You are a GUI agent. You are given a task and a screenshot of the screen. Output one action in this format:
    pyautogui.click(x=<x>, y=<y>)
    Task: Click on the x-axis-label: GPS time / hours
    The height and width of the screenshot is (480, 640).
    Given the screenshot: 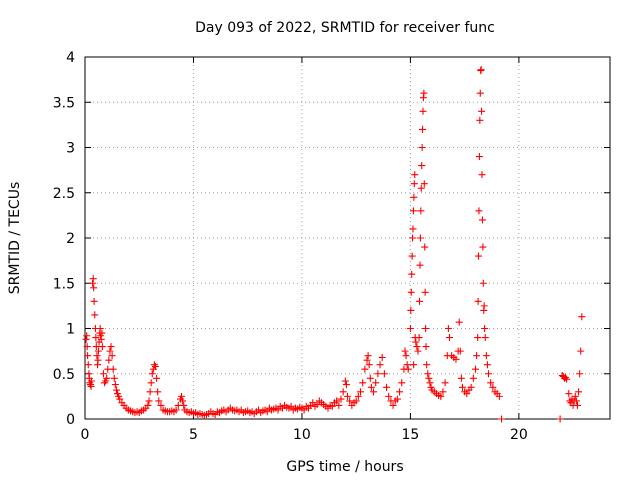 What is the action you would take?
    pyautogui.click(x=344, y=467)
    